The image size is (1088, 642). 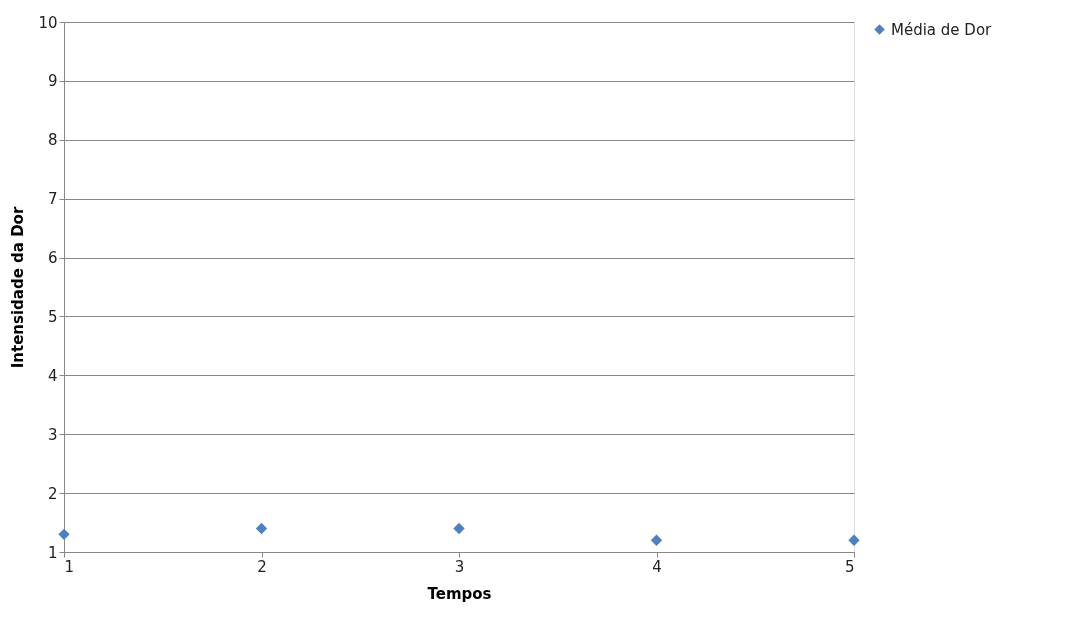 I want to click on x-tick-label: 5, so click(x=849, y=566).